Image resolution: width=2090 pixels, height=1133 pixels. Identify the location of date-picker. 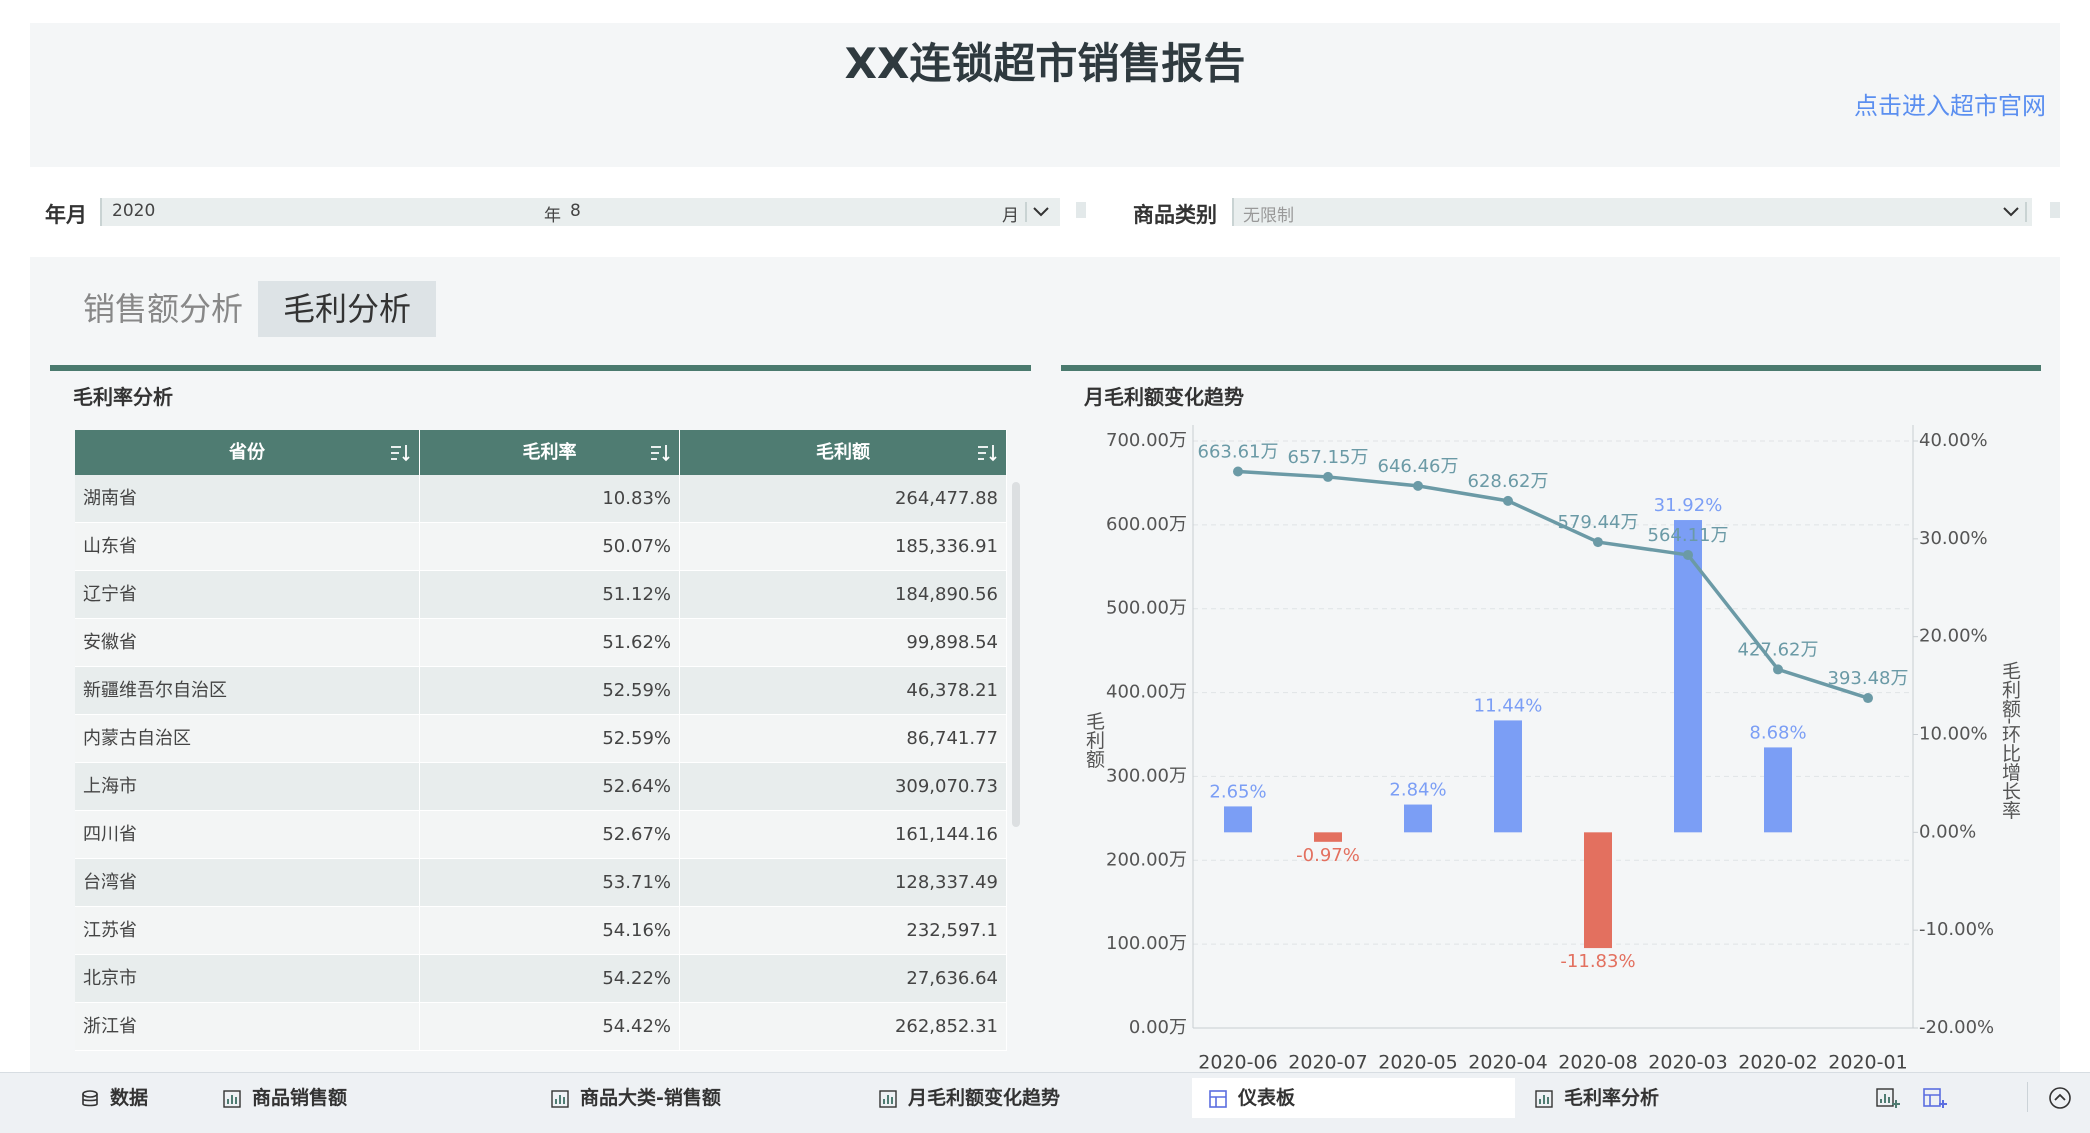
(580, 212).